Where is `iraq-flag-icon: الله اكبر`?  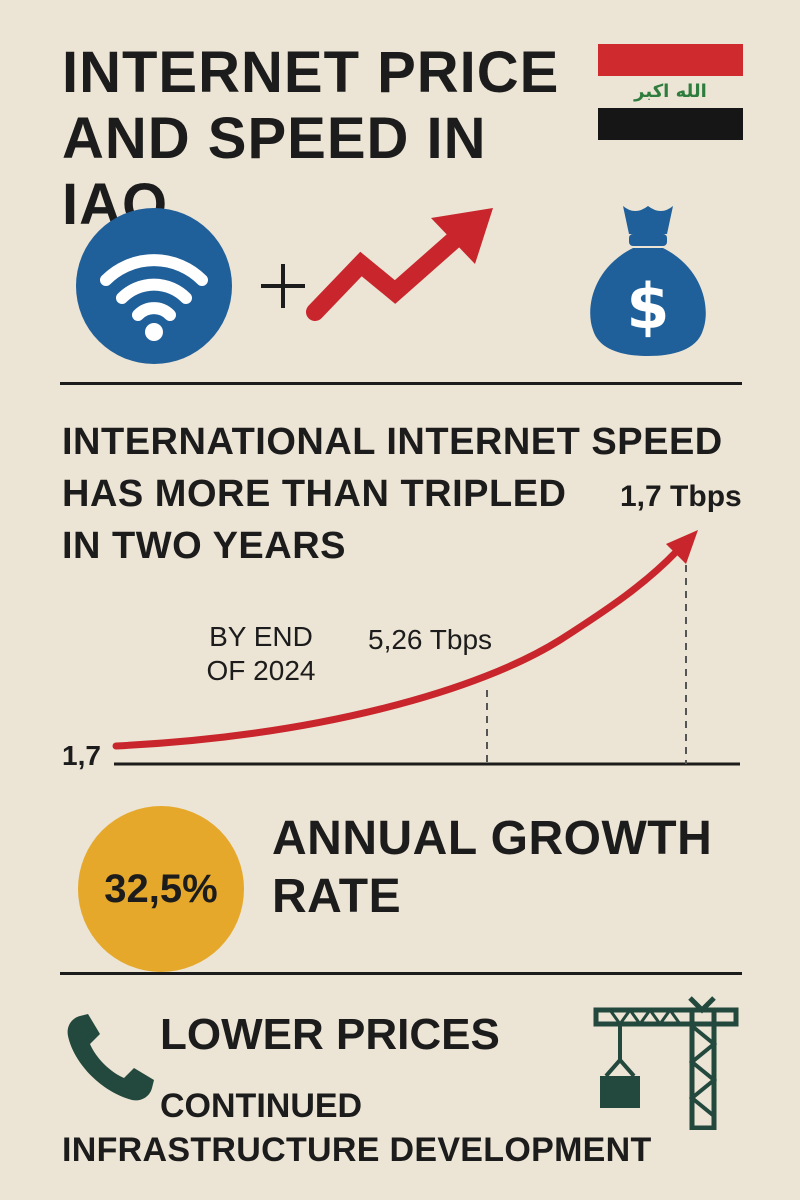 iraq-flag-icon: الله اكبر is located at coordinates (670, 92).